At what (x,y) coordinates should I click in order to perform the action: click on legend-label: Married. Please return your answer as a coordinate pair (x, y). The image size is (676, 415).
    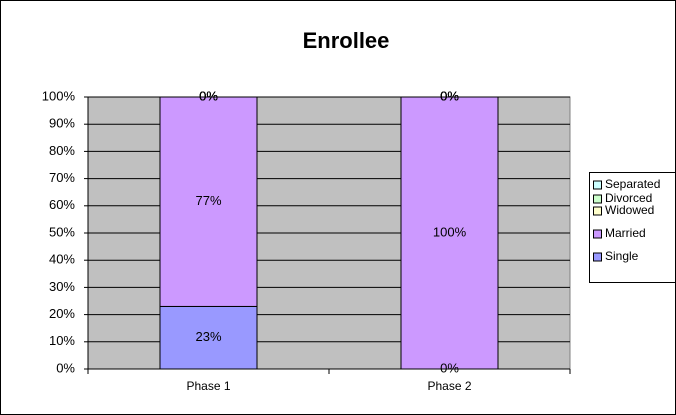
    Looking at the image, I should click on (625, 233).